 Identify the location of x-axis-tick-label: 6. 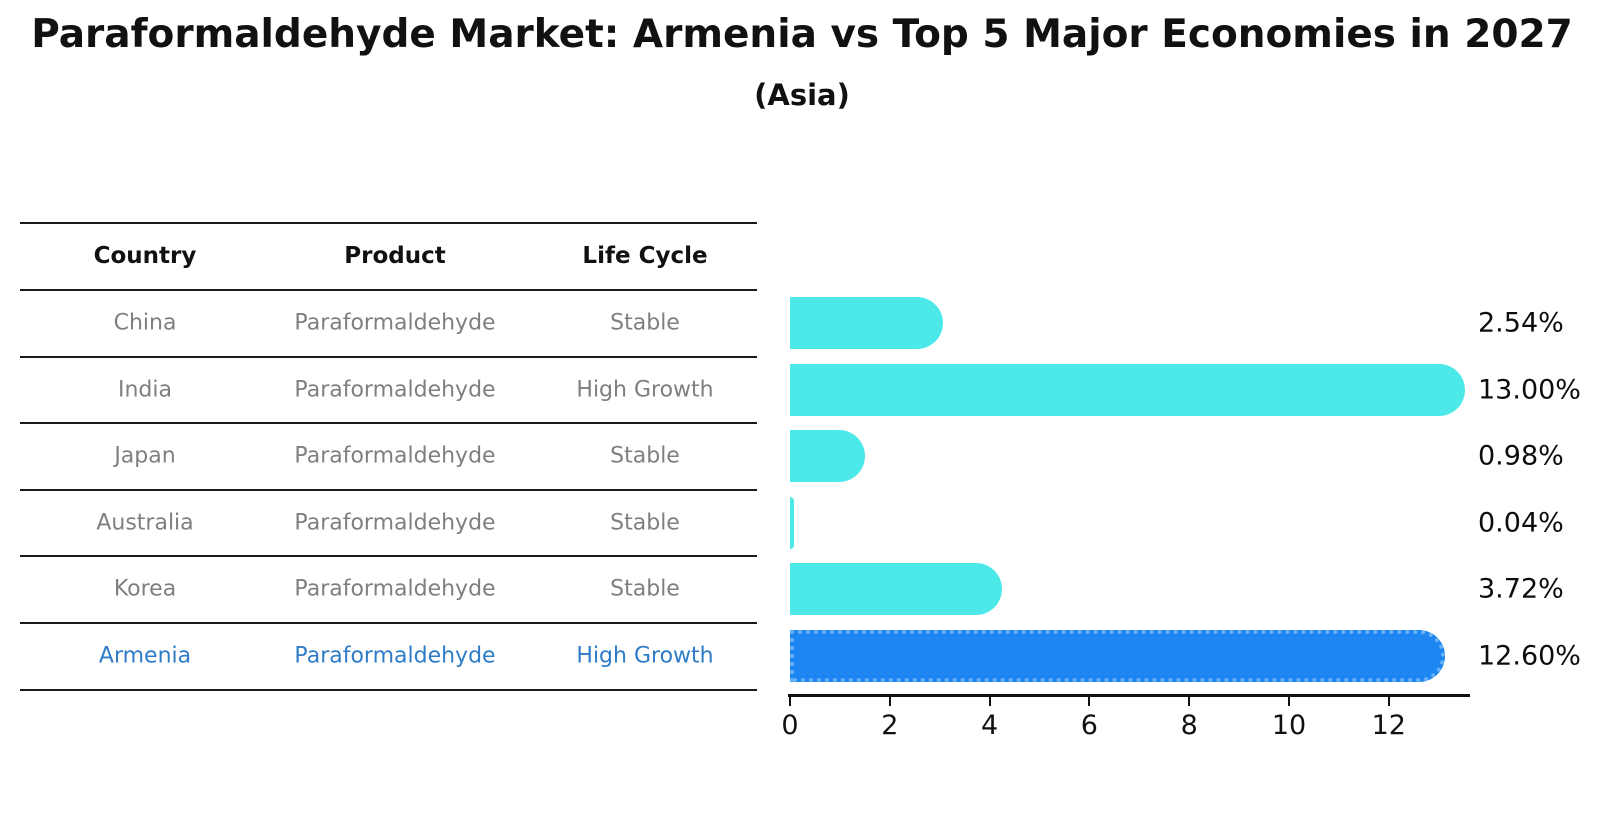
(1089, 725).